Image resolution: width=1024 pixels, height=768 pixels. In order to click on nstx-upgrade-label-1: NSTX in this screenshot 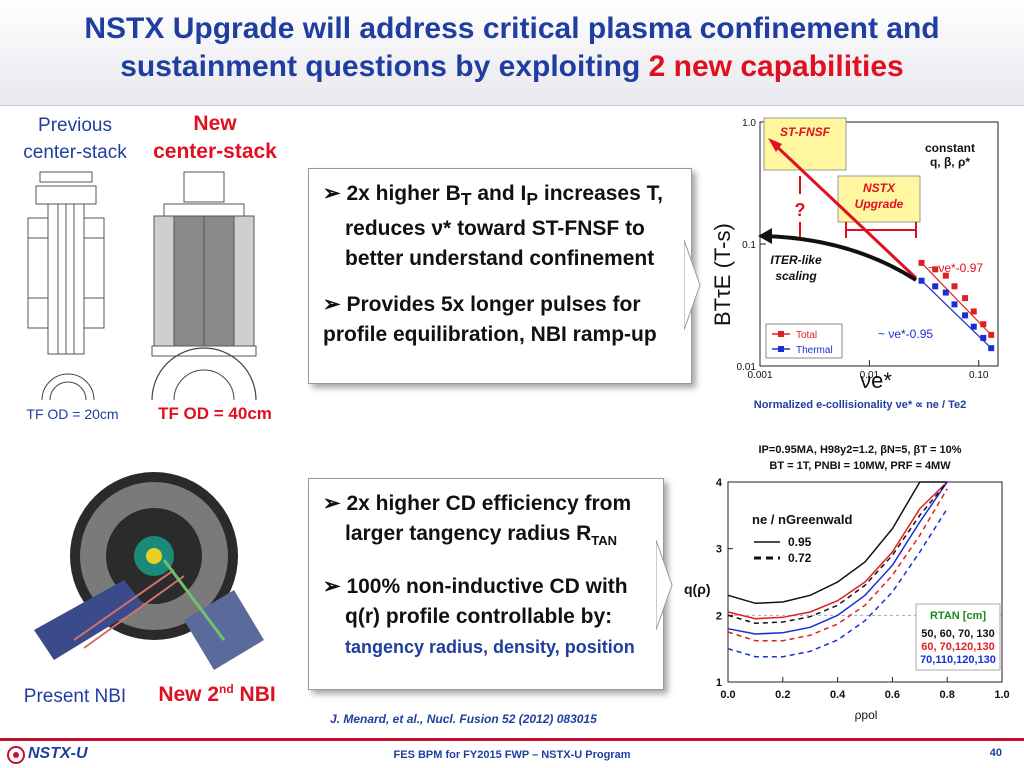, I will do `click(879, 188)`.